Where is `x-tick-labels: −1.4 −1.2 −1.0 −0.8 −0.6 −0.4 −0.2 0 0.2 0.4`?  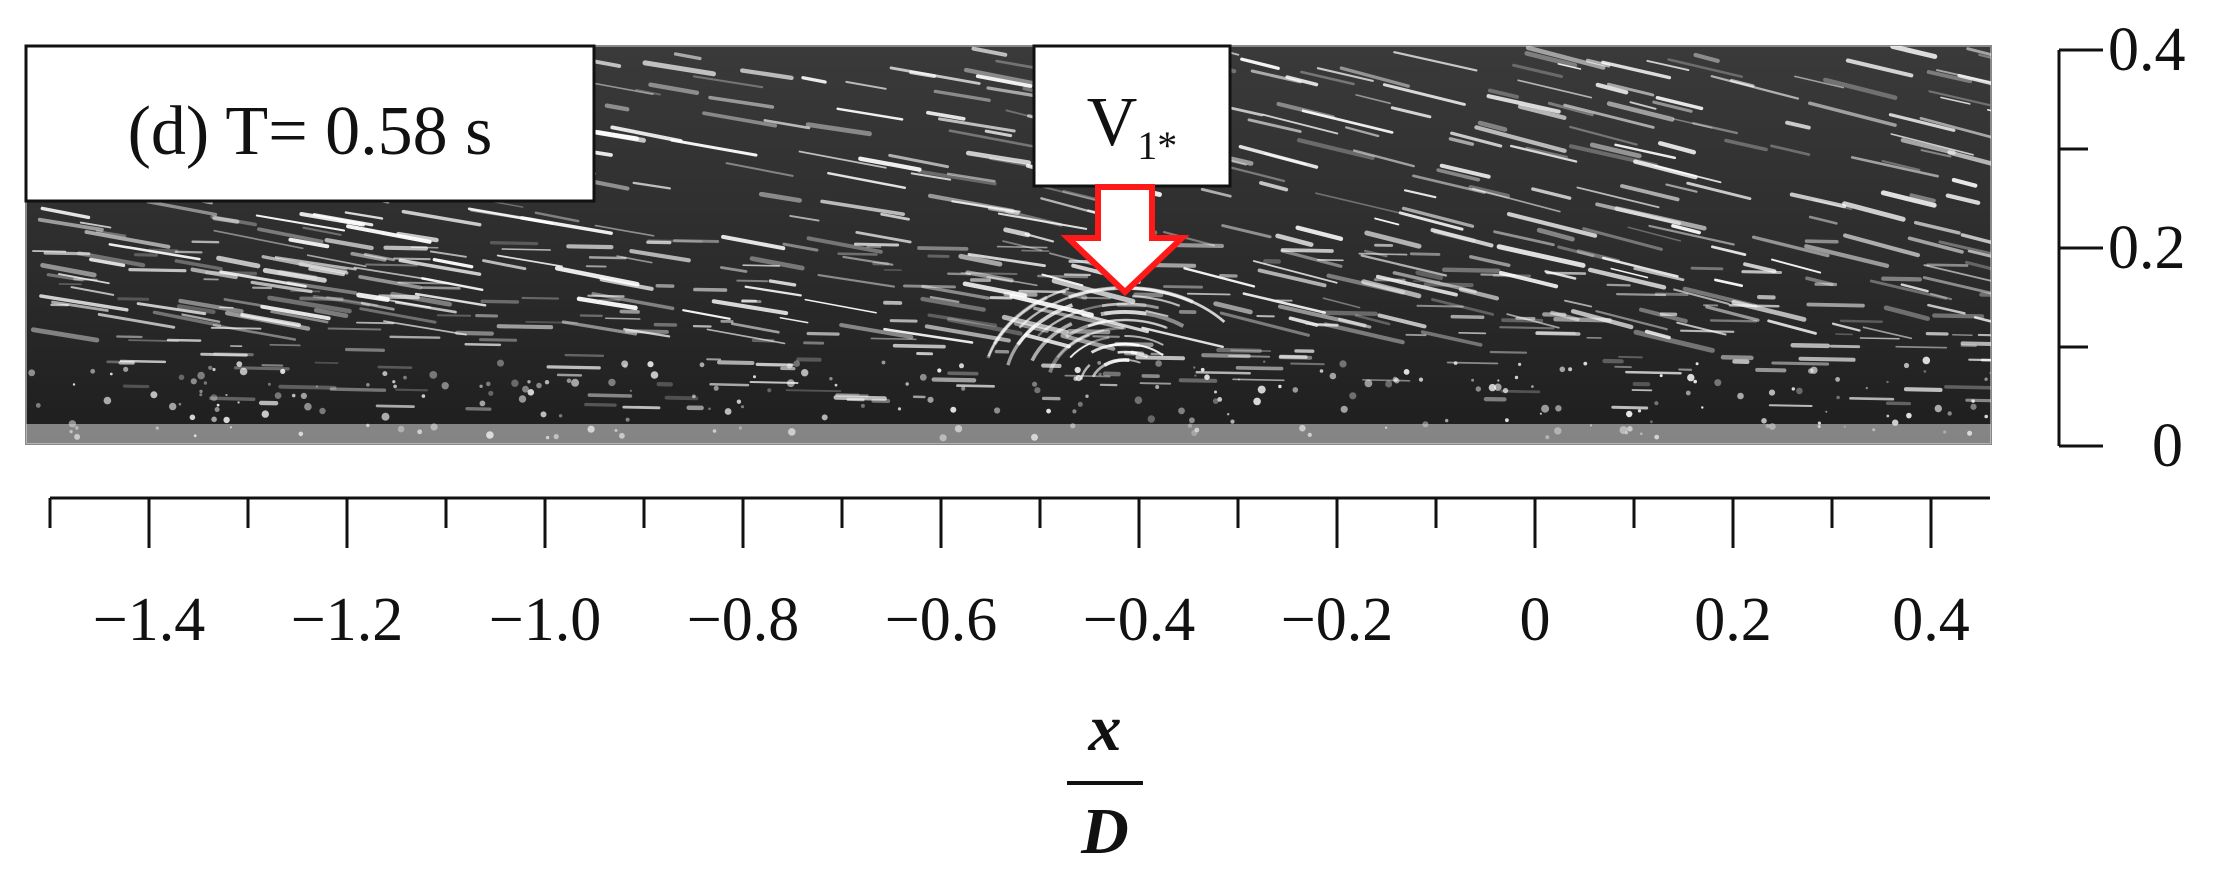 x-tick-labels: −1.4 −1.2 −1.0 −0.8 −0.6 −0.4 −0.2 0 0.2 0.4 is located at coordinates (1031, 620).